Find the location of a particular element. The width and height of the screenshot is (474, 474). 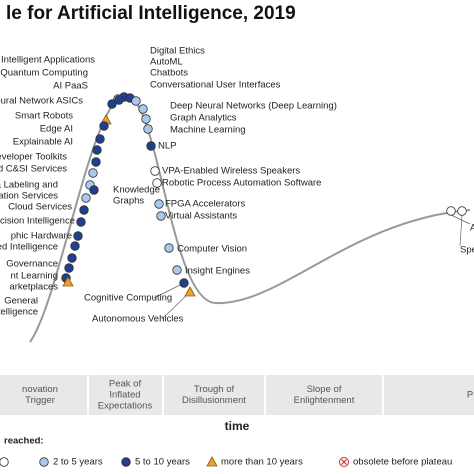

axis-label: time is located at coordinates (237, 426).